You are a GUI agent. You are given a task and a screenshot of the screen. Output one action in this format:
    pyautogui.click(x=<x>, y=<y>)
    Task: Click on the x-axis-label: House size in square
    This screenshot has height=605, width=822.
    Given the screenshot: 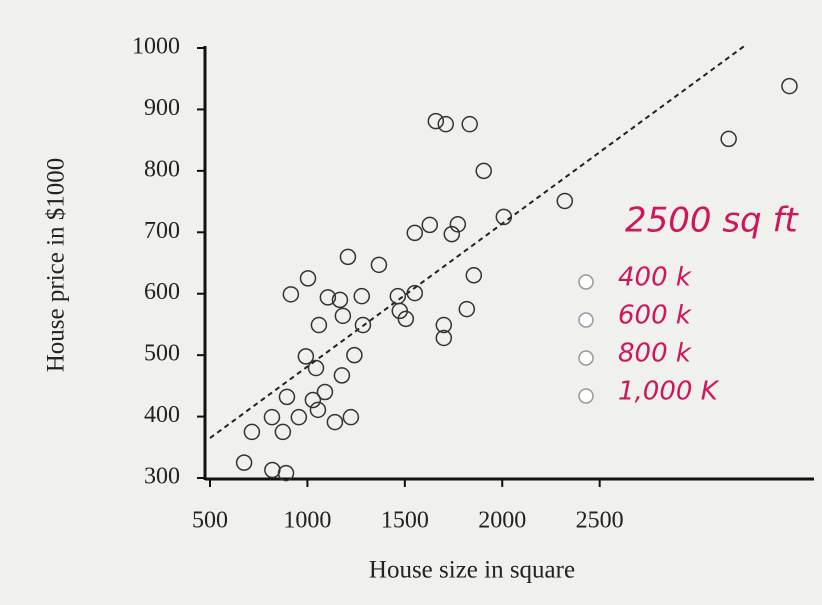 What is the action you would take?
    pyautogui.click(x=472, y=570)
    